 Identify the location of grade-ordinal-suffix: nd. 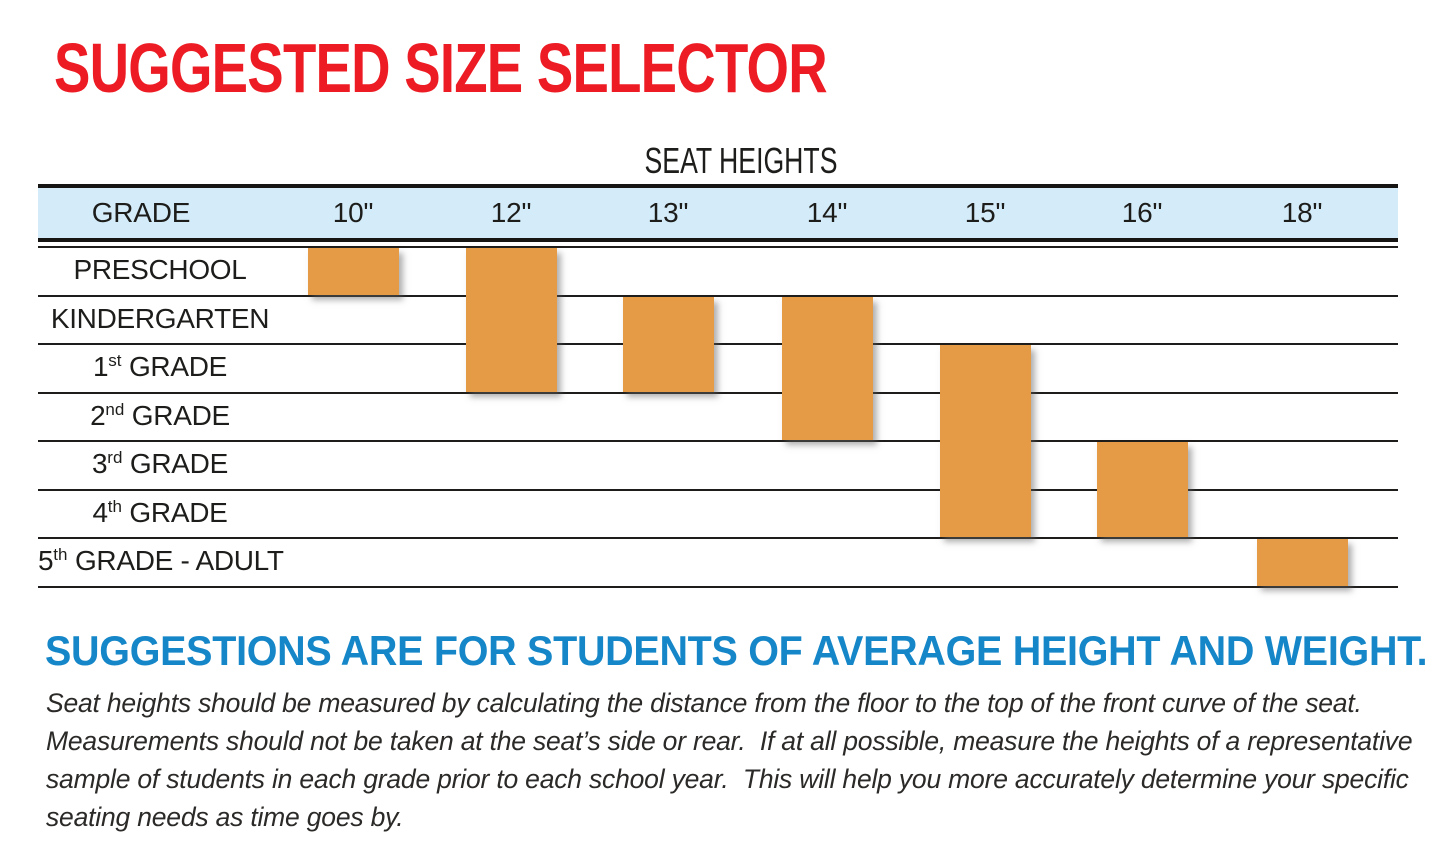
(115, 409).